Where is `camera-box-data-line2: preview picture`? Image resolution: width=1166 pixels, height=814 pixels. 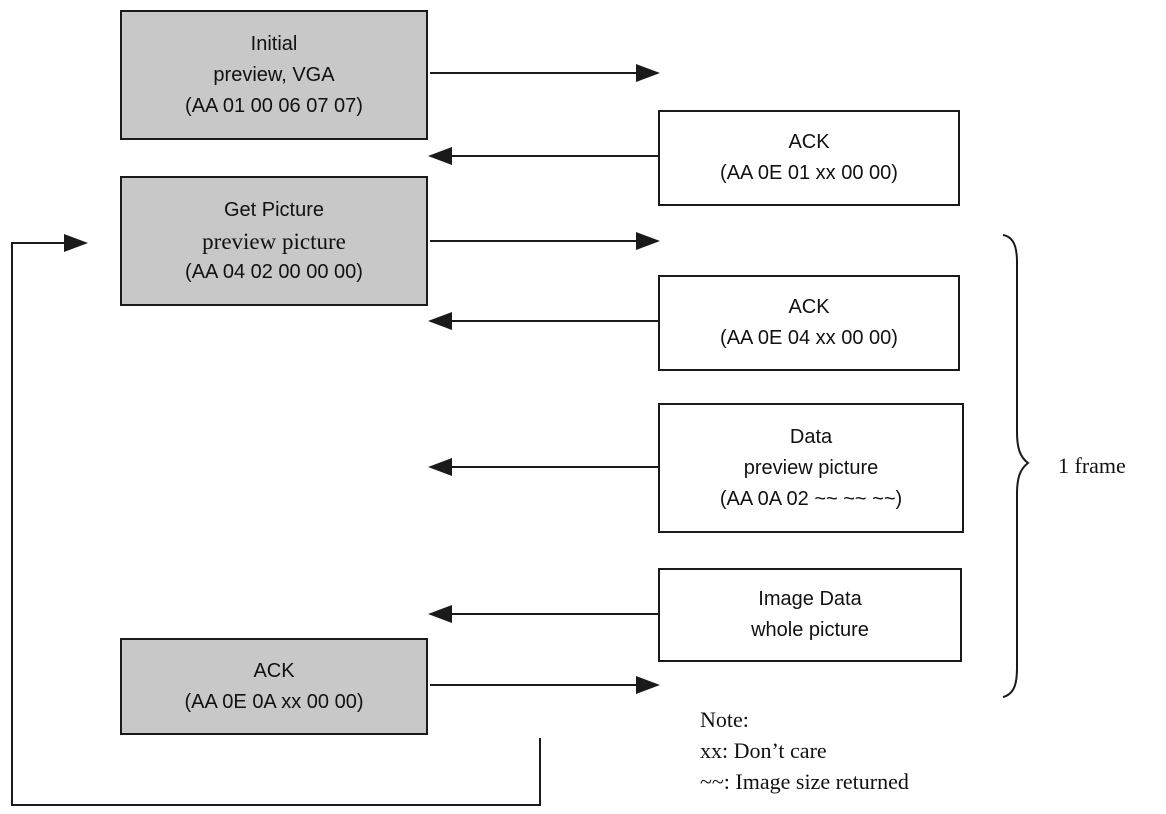
camera-box-data-line2: preview picture is located at coordinates (811, 467).